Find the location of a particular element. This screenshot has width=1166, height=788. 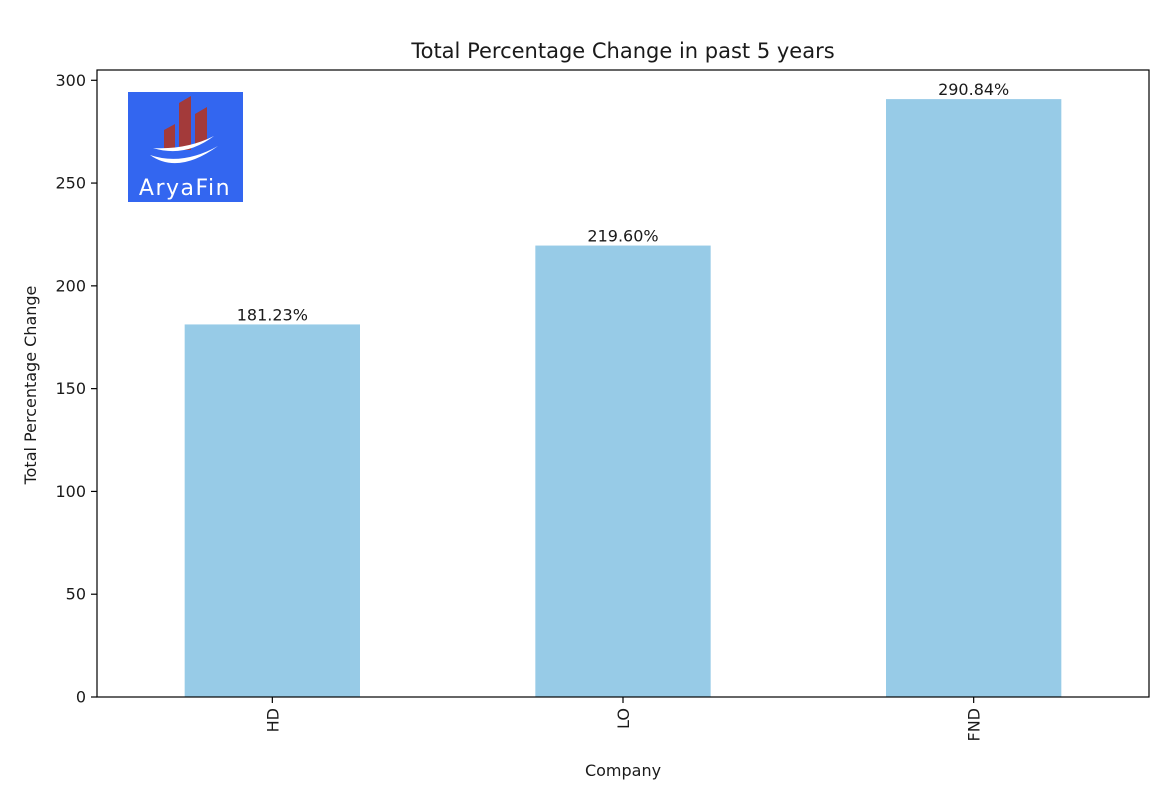

y-tick-label: 150 is located at coordinates (70, 388).